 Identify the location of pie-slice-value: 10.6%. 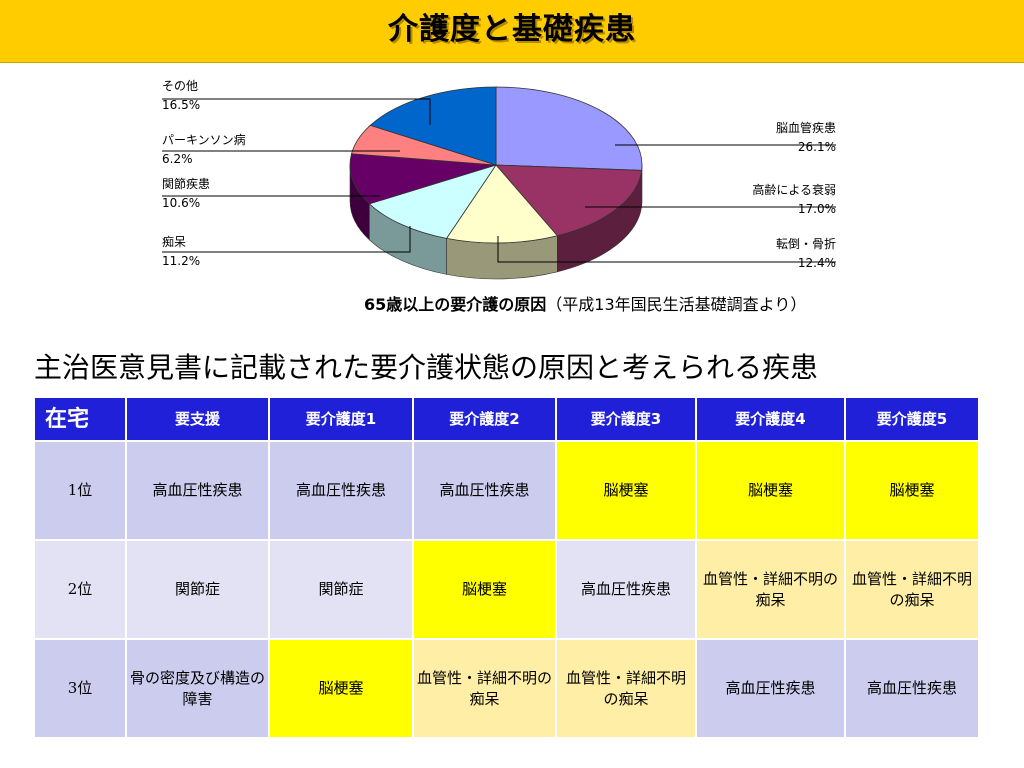
(181, 203).